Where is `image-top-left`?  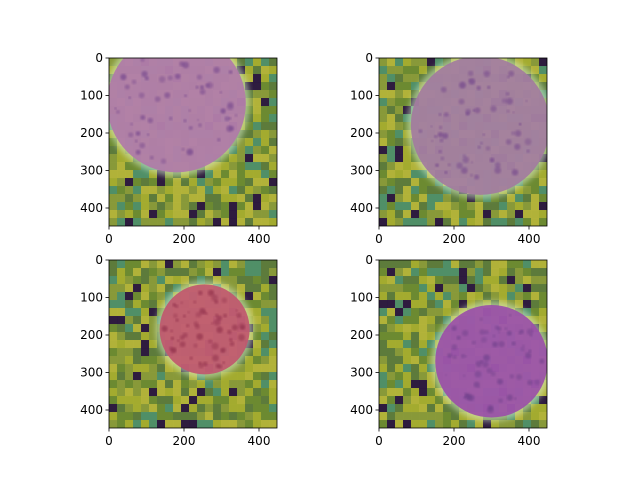
image-top-left is located at coordinates (193, 142).